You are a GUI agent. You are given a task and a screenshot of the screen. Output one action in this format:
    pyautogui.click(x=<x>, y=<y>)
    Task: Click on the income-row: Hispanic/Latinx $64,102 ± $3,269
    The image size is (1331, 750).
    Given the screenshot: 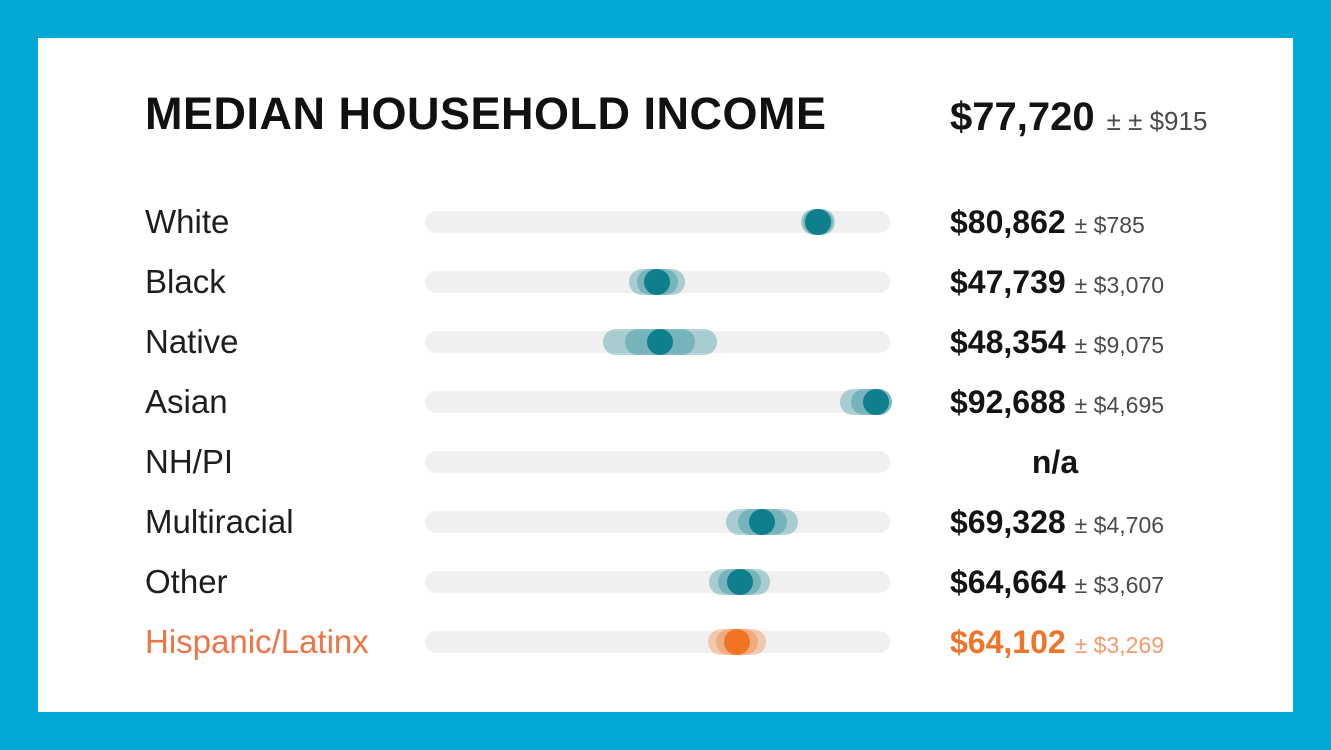 What is the action you would take?
    pyautogui.click(x=665, y=642)
    